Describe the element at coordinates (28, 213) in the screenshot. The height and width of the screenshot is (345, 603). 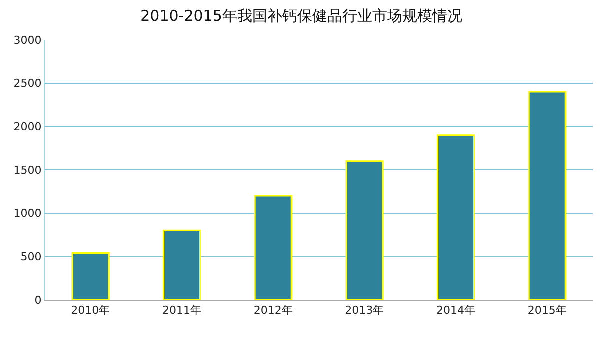
I see `y-tick-label: 1000` at that location.